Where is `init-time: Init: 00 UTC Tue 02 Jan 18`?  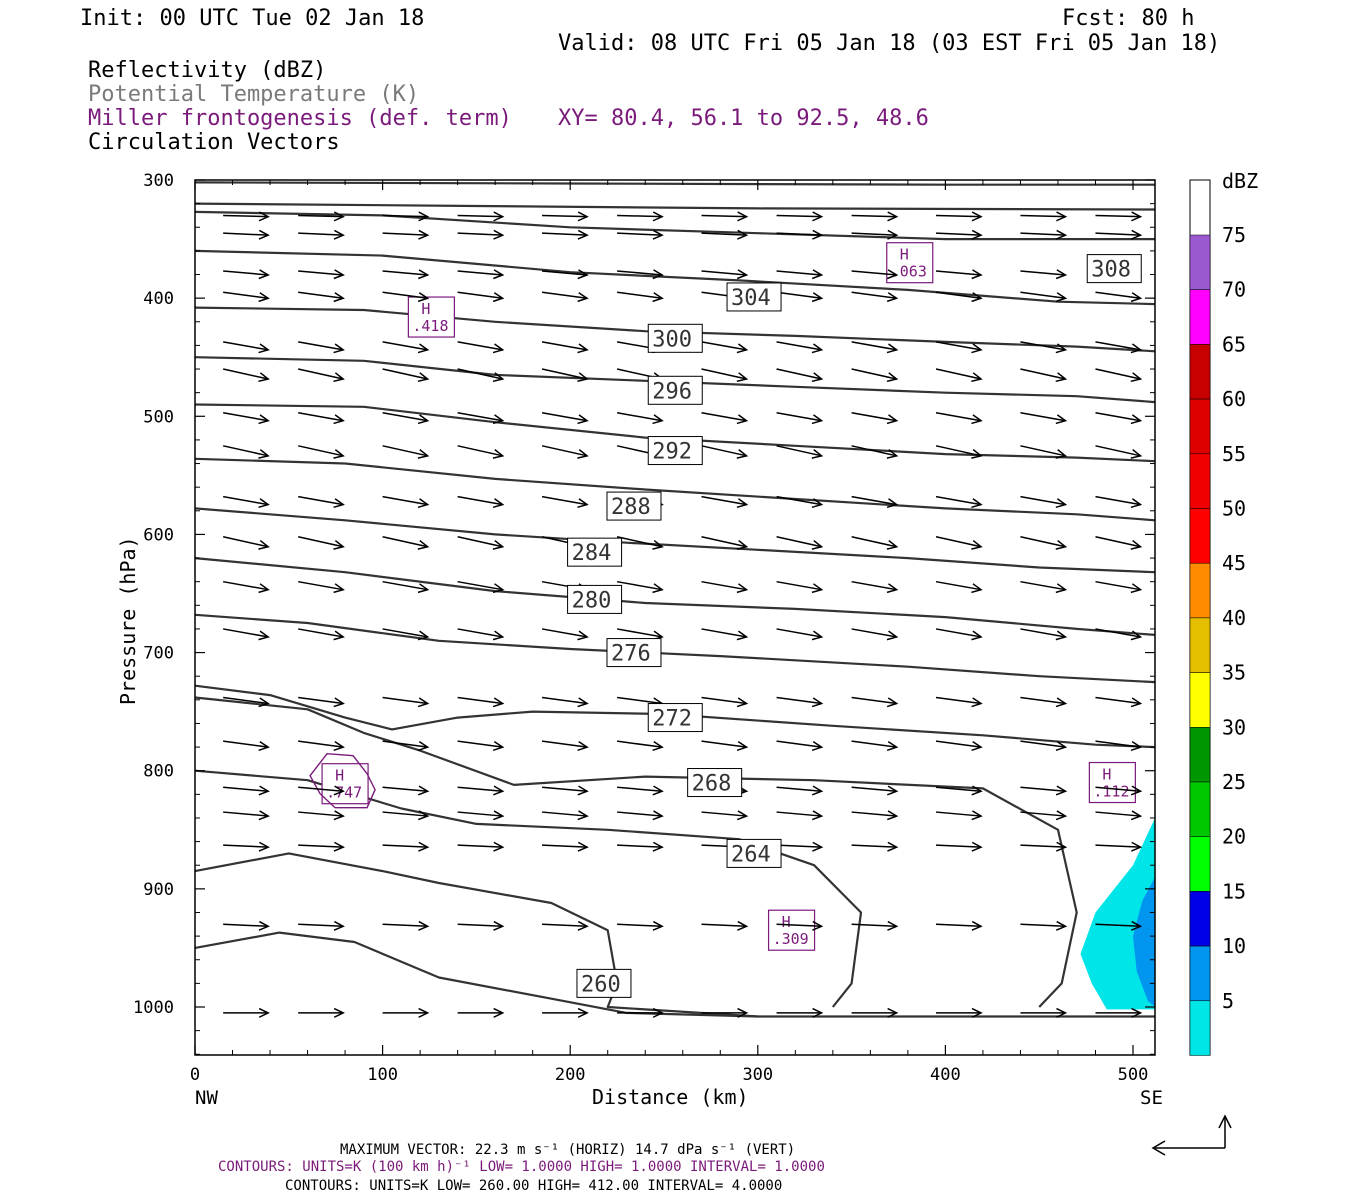 init-time: Init: 00 UTC Tue 02 Jan 18 is located at coordinates (252, 18).